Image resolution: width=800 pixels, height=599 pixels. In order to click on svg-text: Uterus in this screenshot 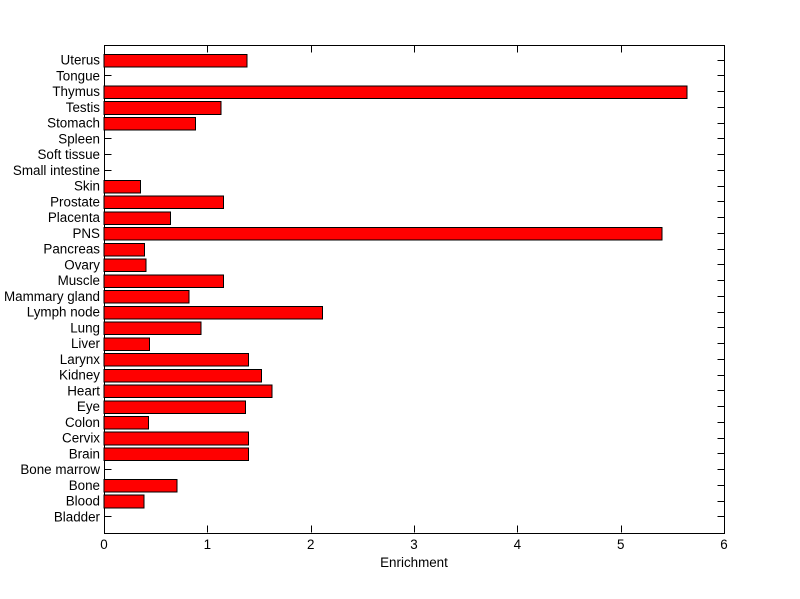, I will do `click(81, 60)`.